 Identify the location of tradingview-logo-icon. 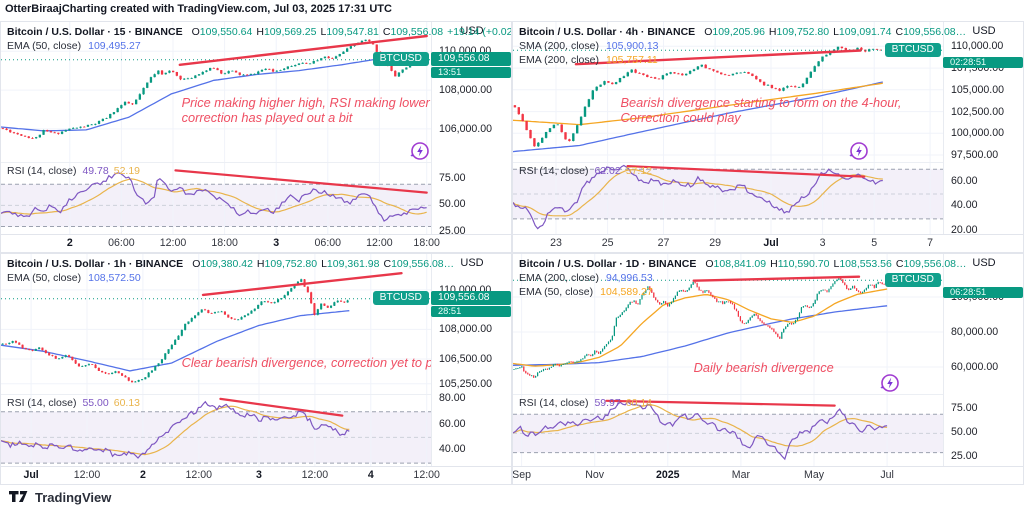
(18, 498).